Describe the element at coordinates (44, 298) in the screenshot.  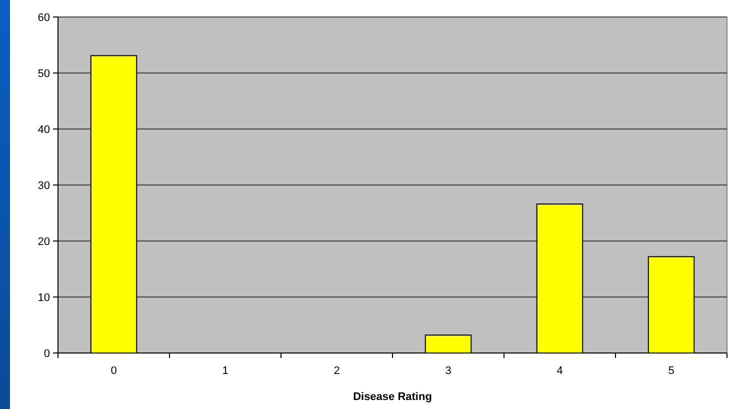
I see `y-tick-label: 10` at that location.